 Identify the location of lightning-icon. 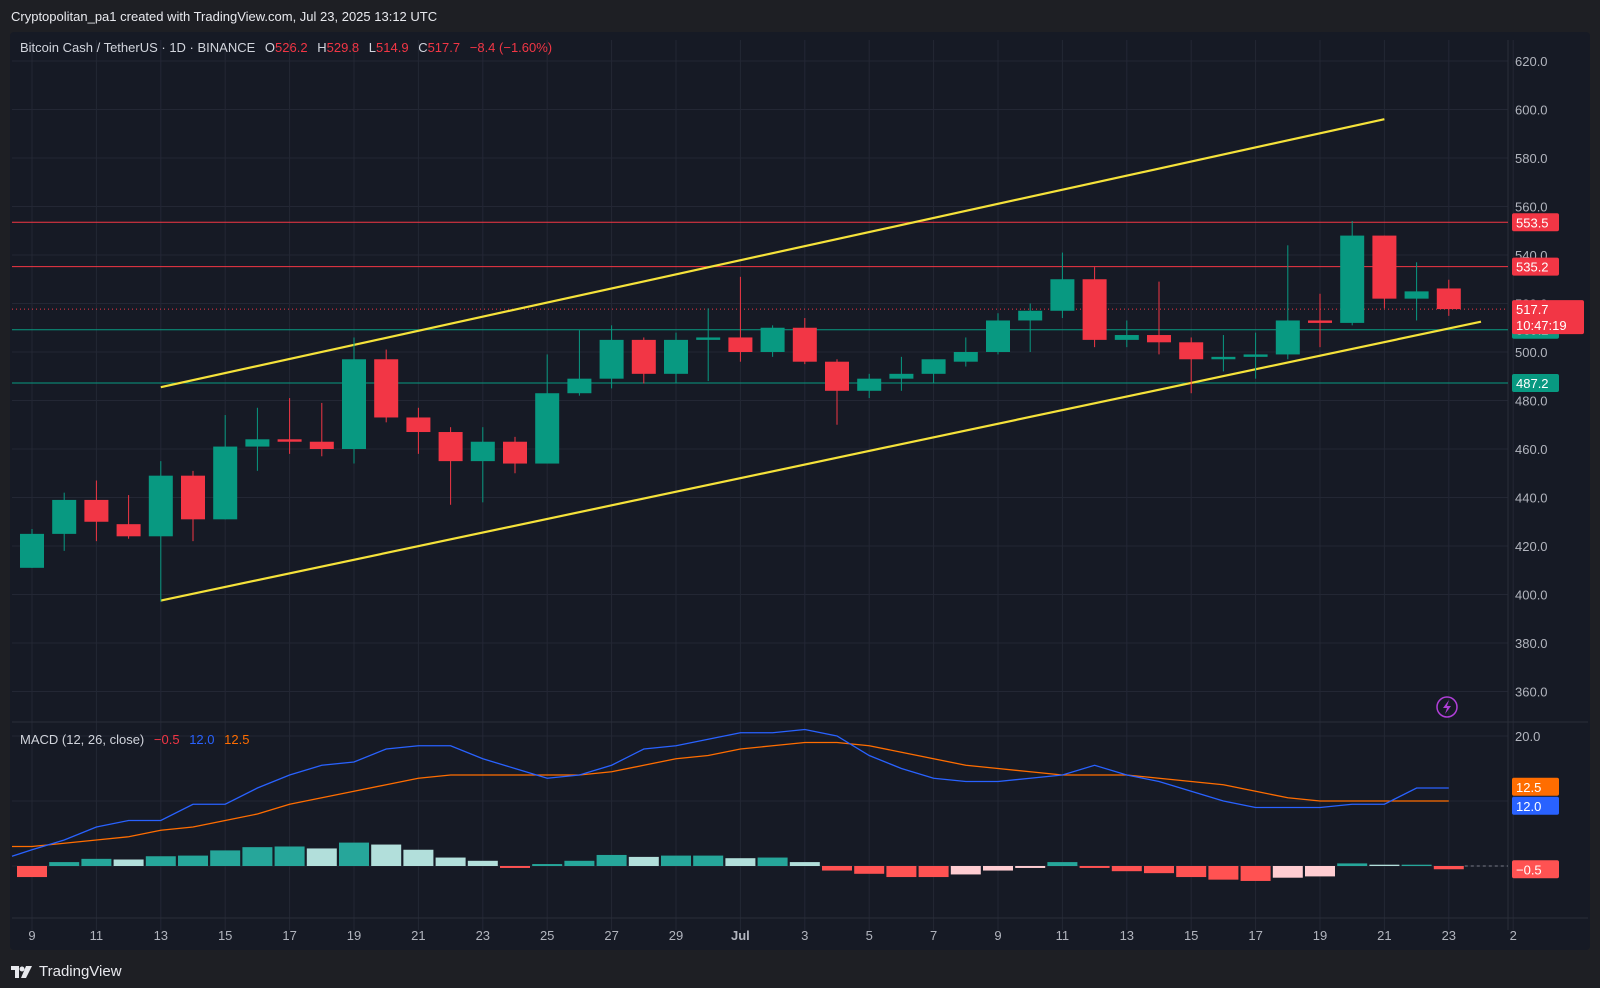
(1447, 707).